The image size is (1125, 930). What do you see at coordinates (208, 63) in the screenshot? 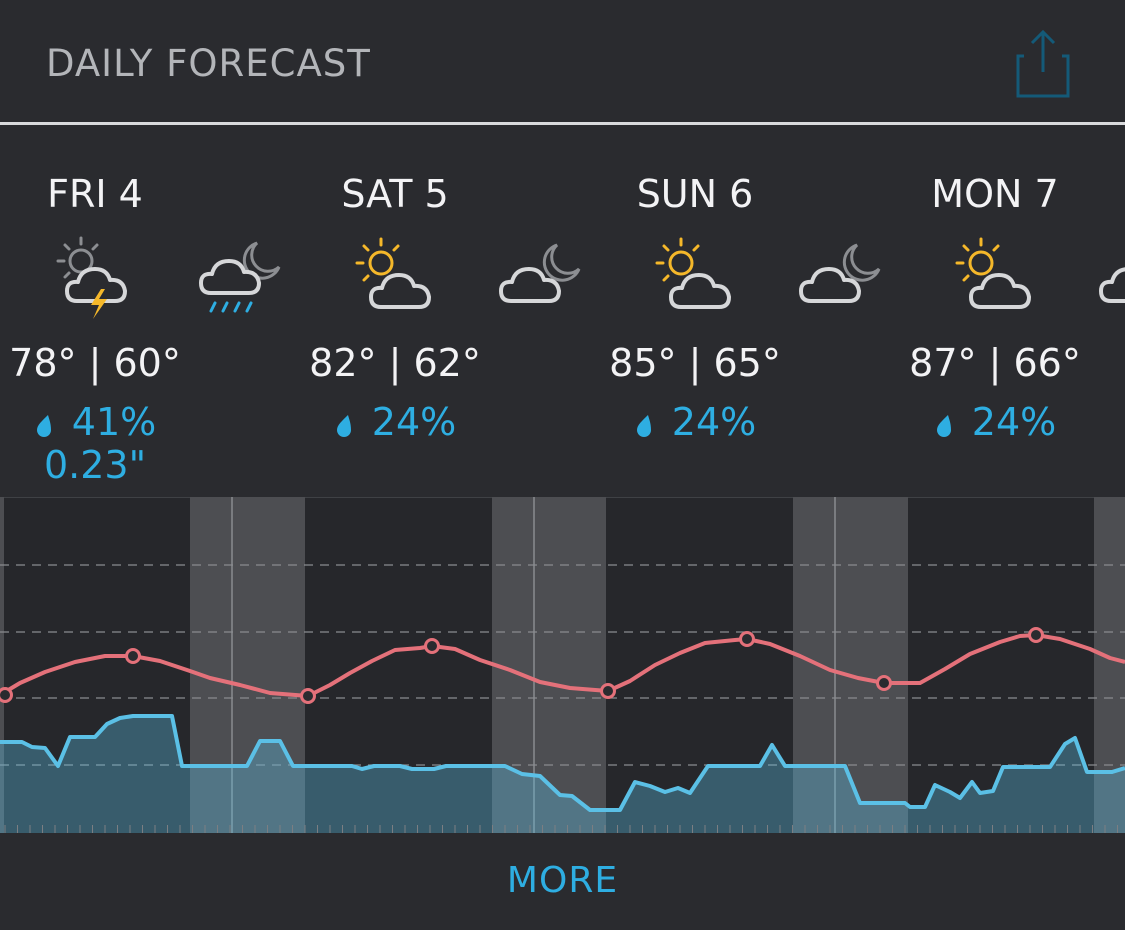
I see `page-title: DAILY FORECAST` at bounding box center [208, 63].